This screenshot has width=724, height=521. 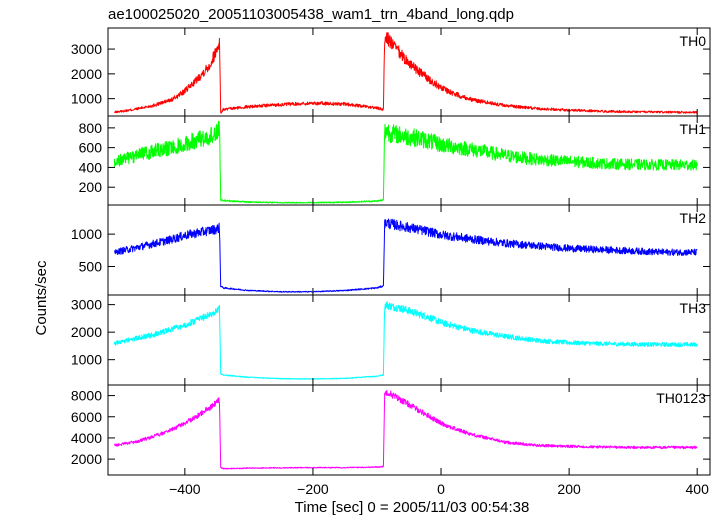 What do you see at coordinates (405, 162) in the screenshot?
I see `series-line-th1` at bounding box center [405, 162].